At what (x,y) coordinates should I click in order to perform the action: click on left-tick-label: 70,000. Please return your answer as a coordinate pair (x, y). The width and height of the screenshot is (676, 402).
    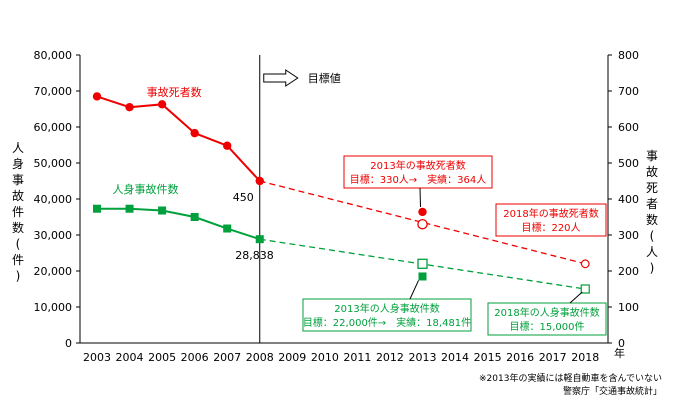
    Looking at the image, I should click on (53, 91).